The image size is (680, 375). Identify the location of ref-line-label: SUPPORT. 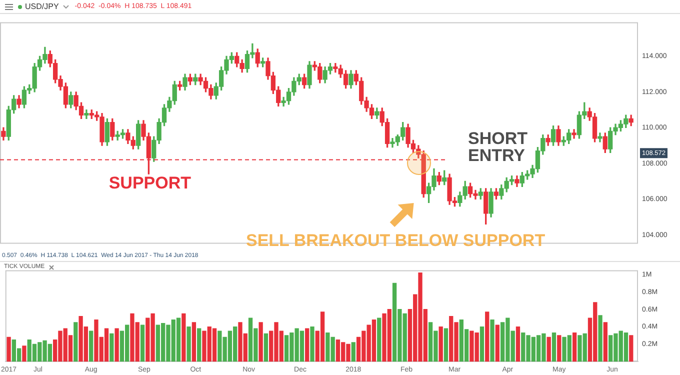
(150, 182).